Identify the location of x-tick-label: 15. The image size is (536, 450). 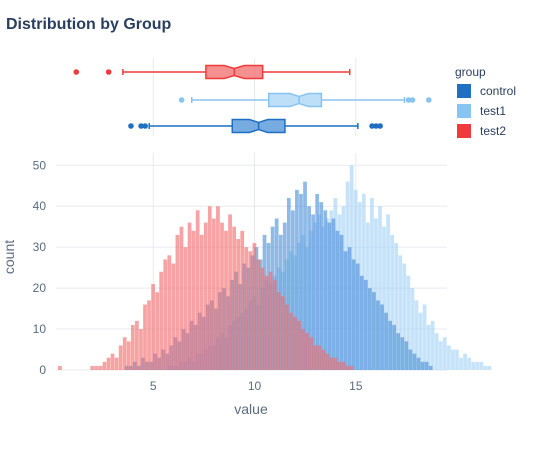
(356, 386).